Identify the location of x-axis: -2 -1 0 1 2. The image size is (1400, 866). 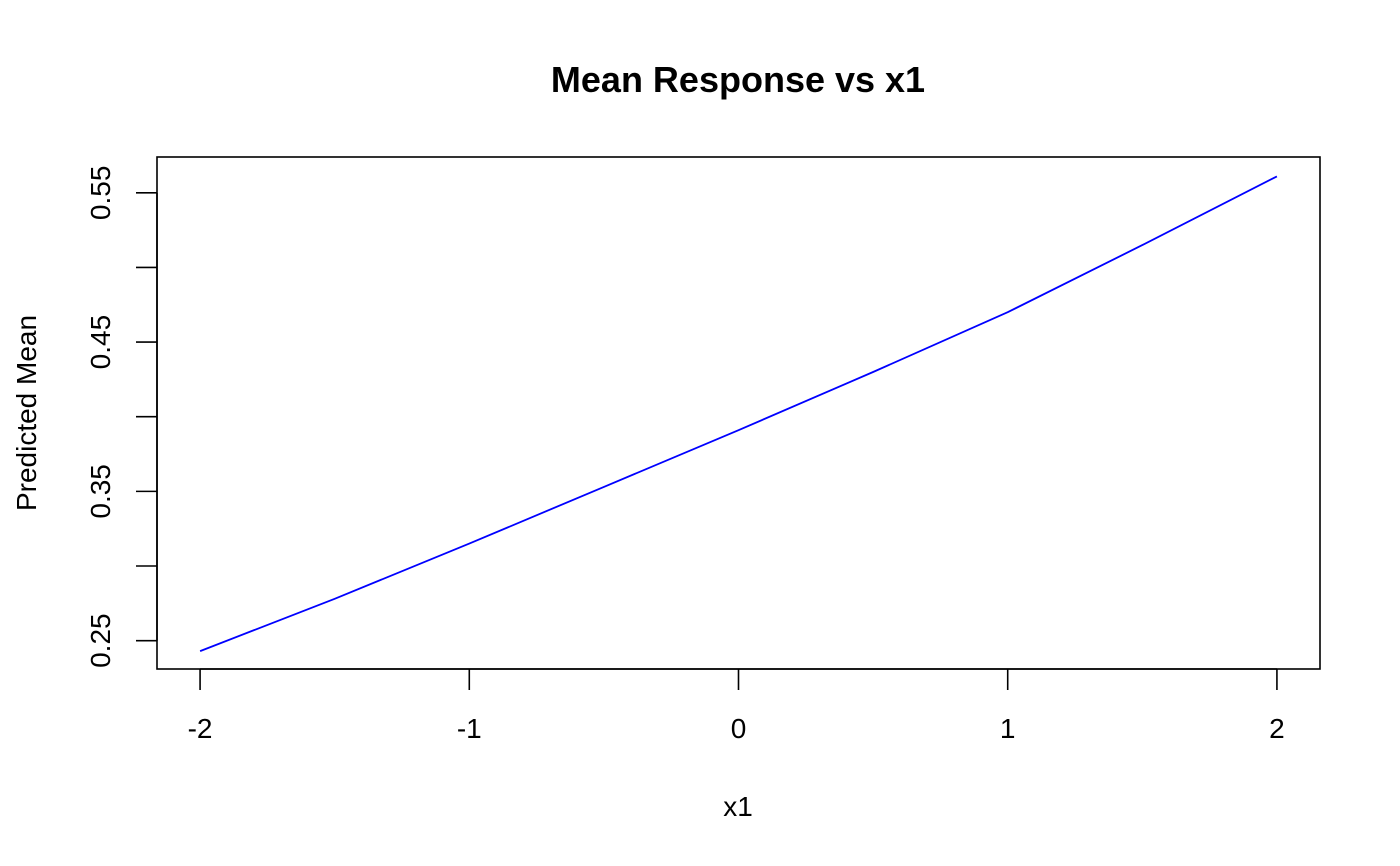
(736, 706).